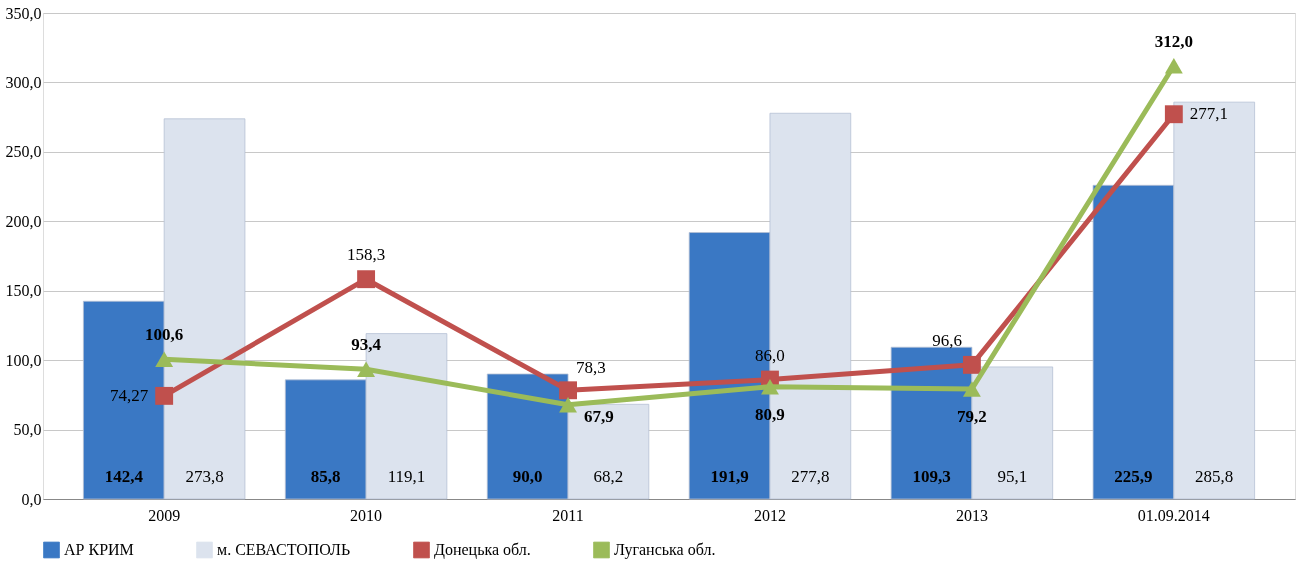 The height and width of the screenshot is (575, 1310). I want to click on data-label: 225,9, so click(1133, 476).